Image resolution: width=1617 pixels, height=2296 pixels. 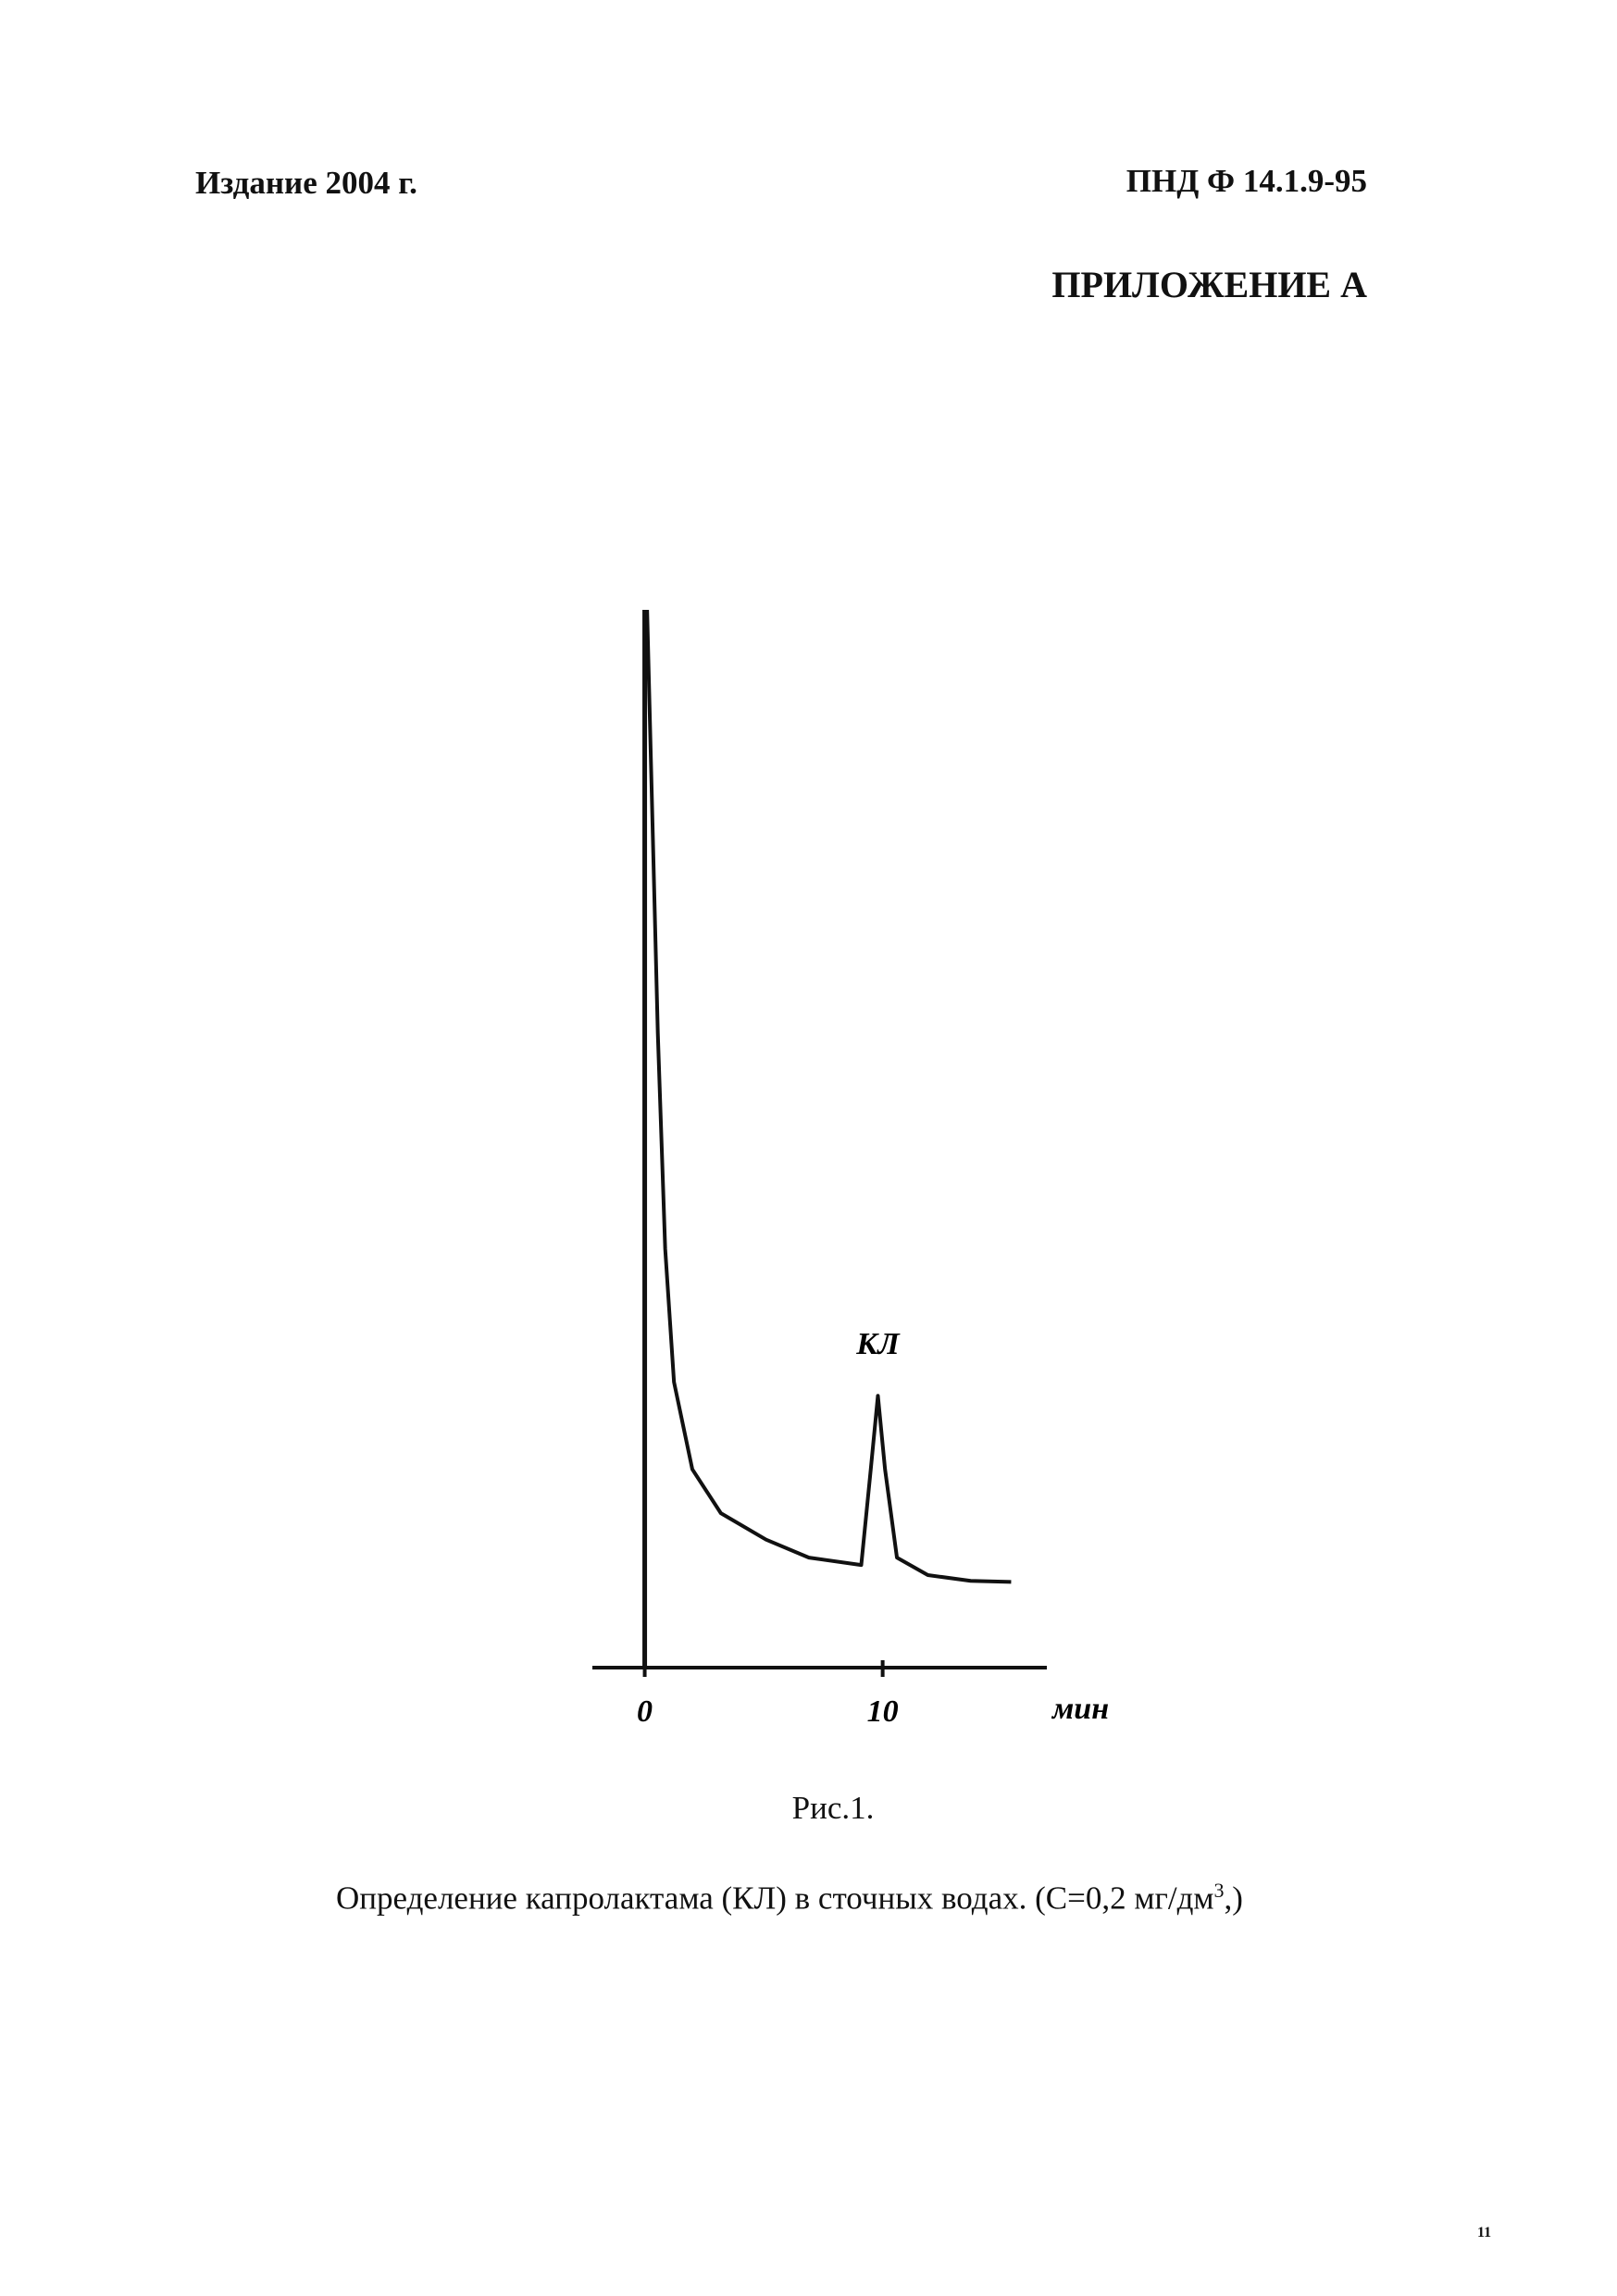 What do you see at coordinates (883, 1712) in the screenshot?
I see `x-tick-label: 10` at bounding box center [883, 1712].